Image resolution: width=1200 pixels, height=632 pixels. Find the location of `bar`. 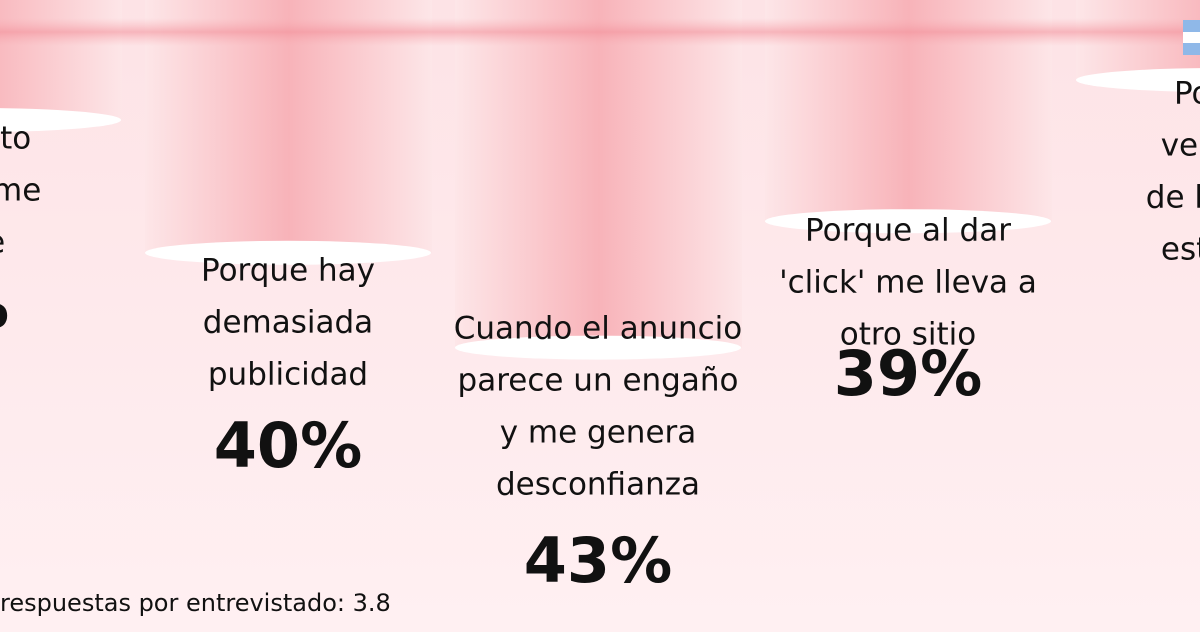

bar is located at coordinates (598, 174).